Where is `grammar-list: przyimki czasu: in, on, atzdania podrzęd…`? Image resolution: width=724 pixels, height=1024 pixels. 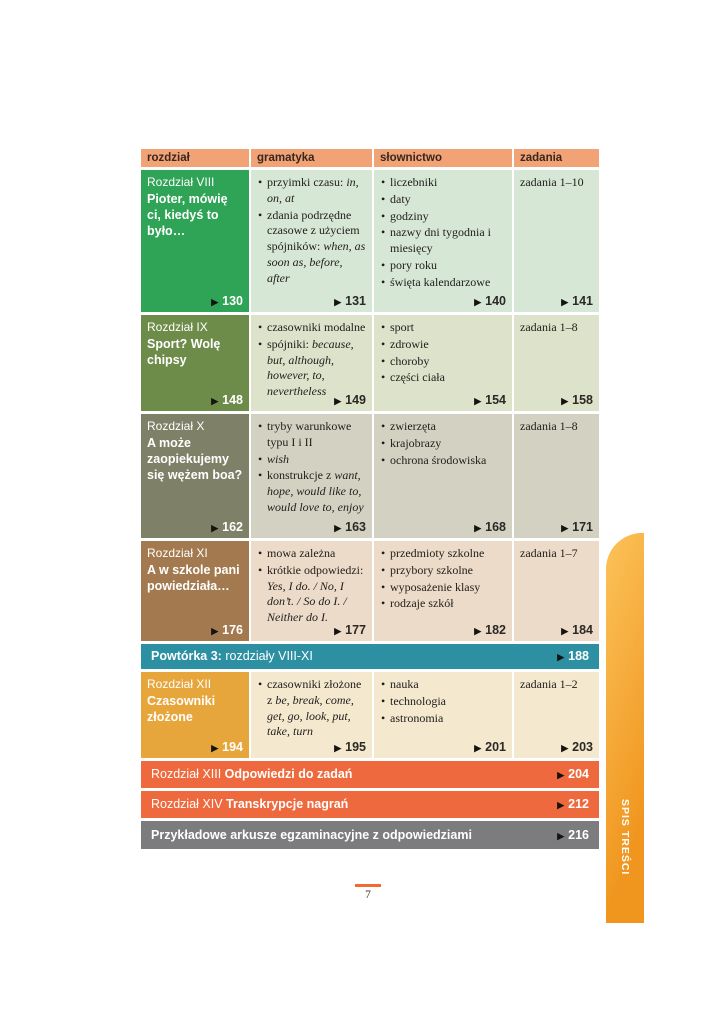
grammar-list: przyimki czasu: in, on, atzdania podrzęd… is located at coordinates (311, 231).